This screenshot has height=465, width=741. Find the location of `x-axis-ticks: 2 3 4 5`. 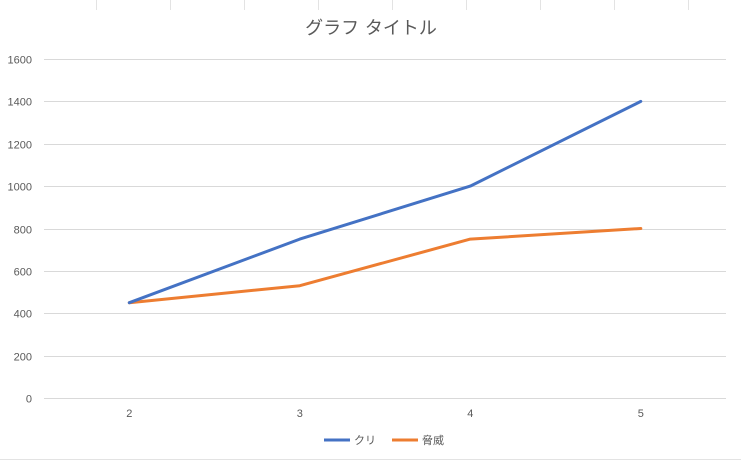

x-axis-ticks: 2 3 4 5 is located at coordinates (385, 414).